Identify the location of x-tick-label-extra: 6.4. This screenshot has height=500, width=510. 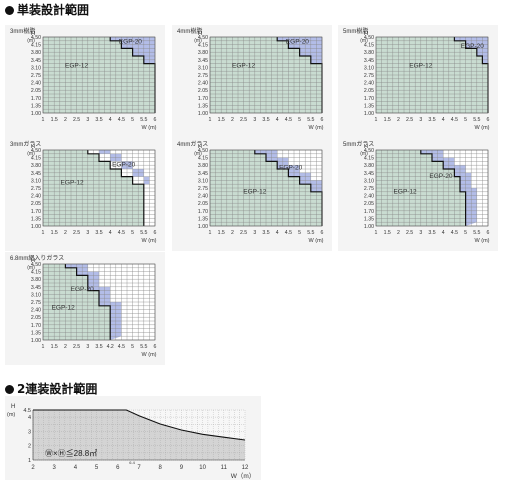
(132, 462).